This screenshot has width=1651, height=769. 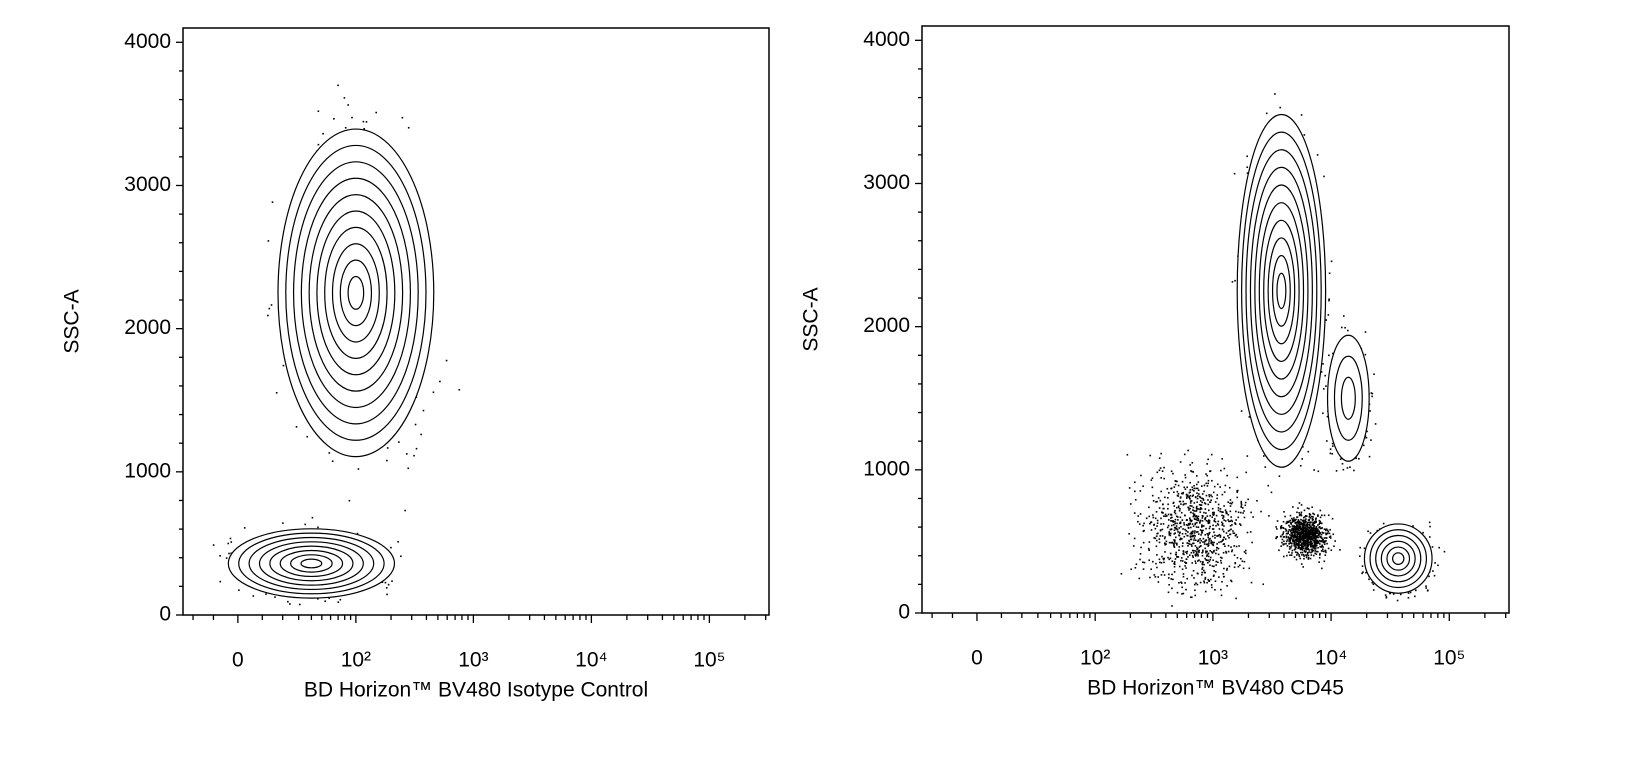 What do you see at coordinates (147, 41) in the screenshot?
I see `y-tick-label: 4000` at bounding box center [147, 41].